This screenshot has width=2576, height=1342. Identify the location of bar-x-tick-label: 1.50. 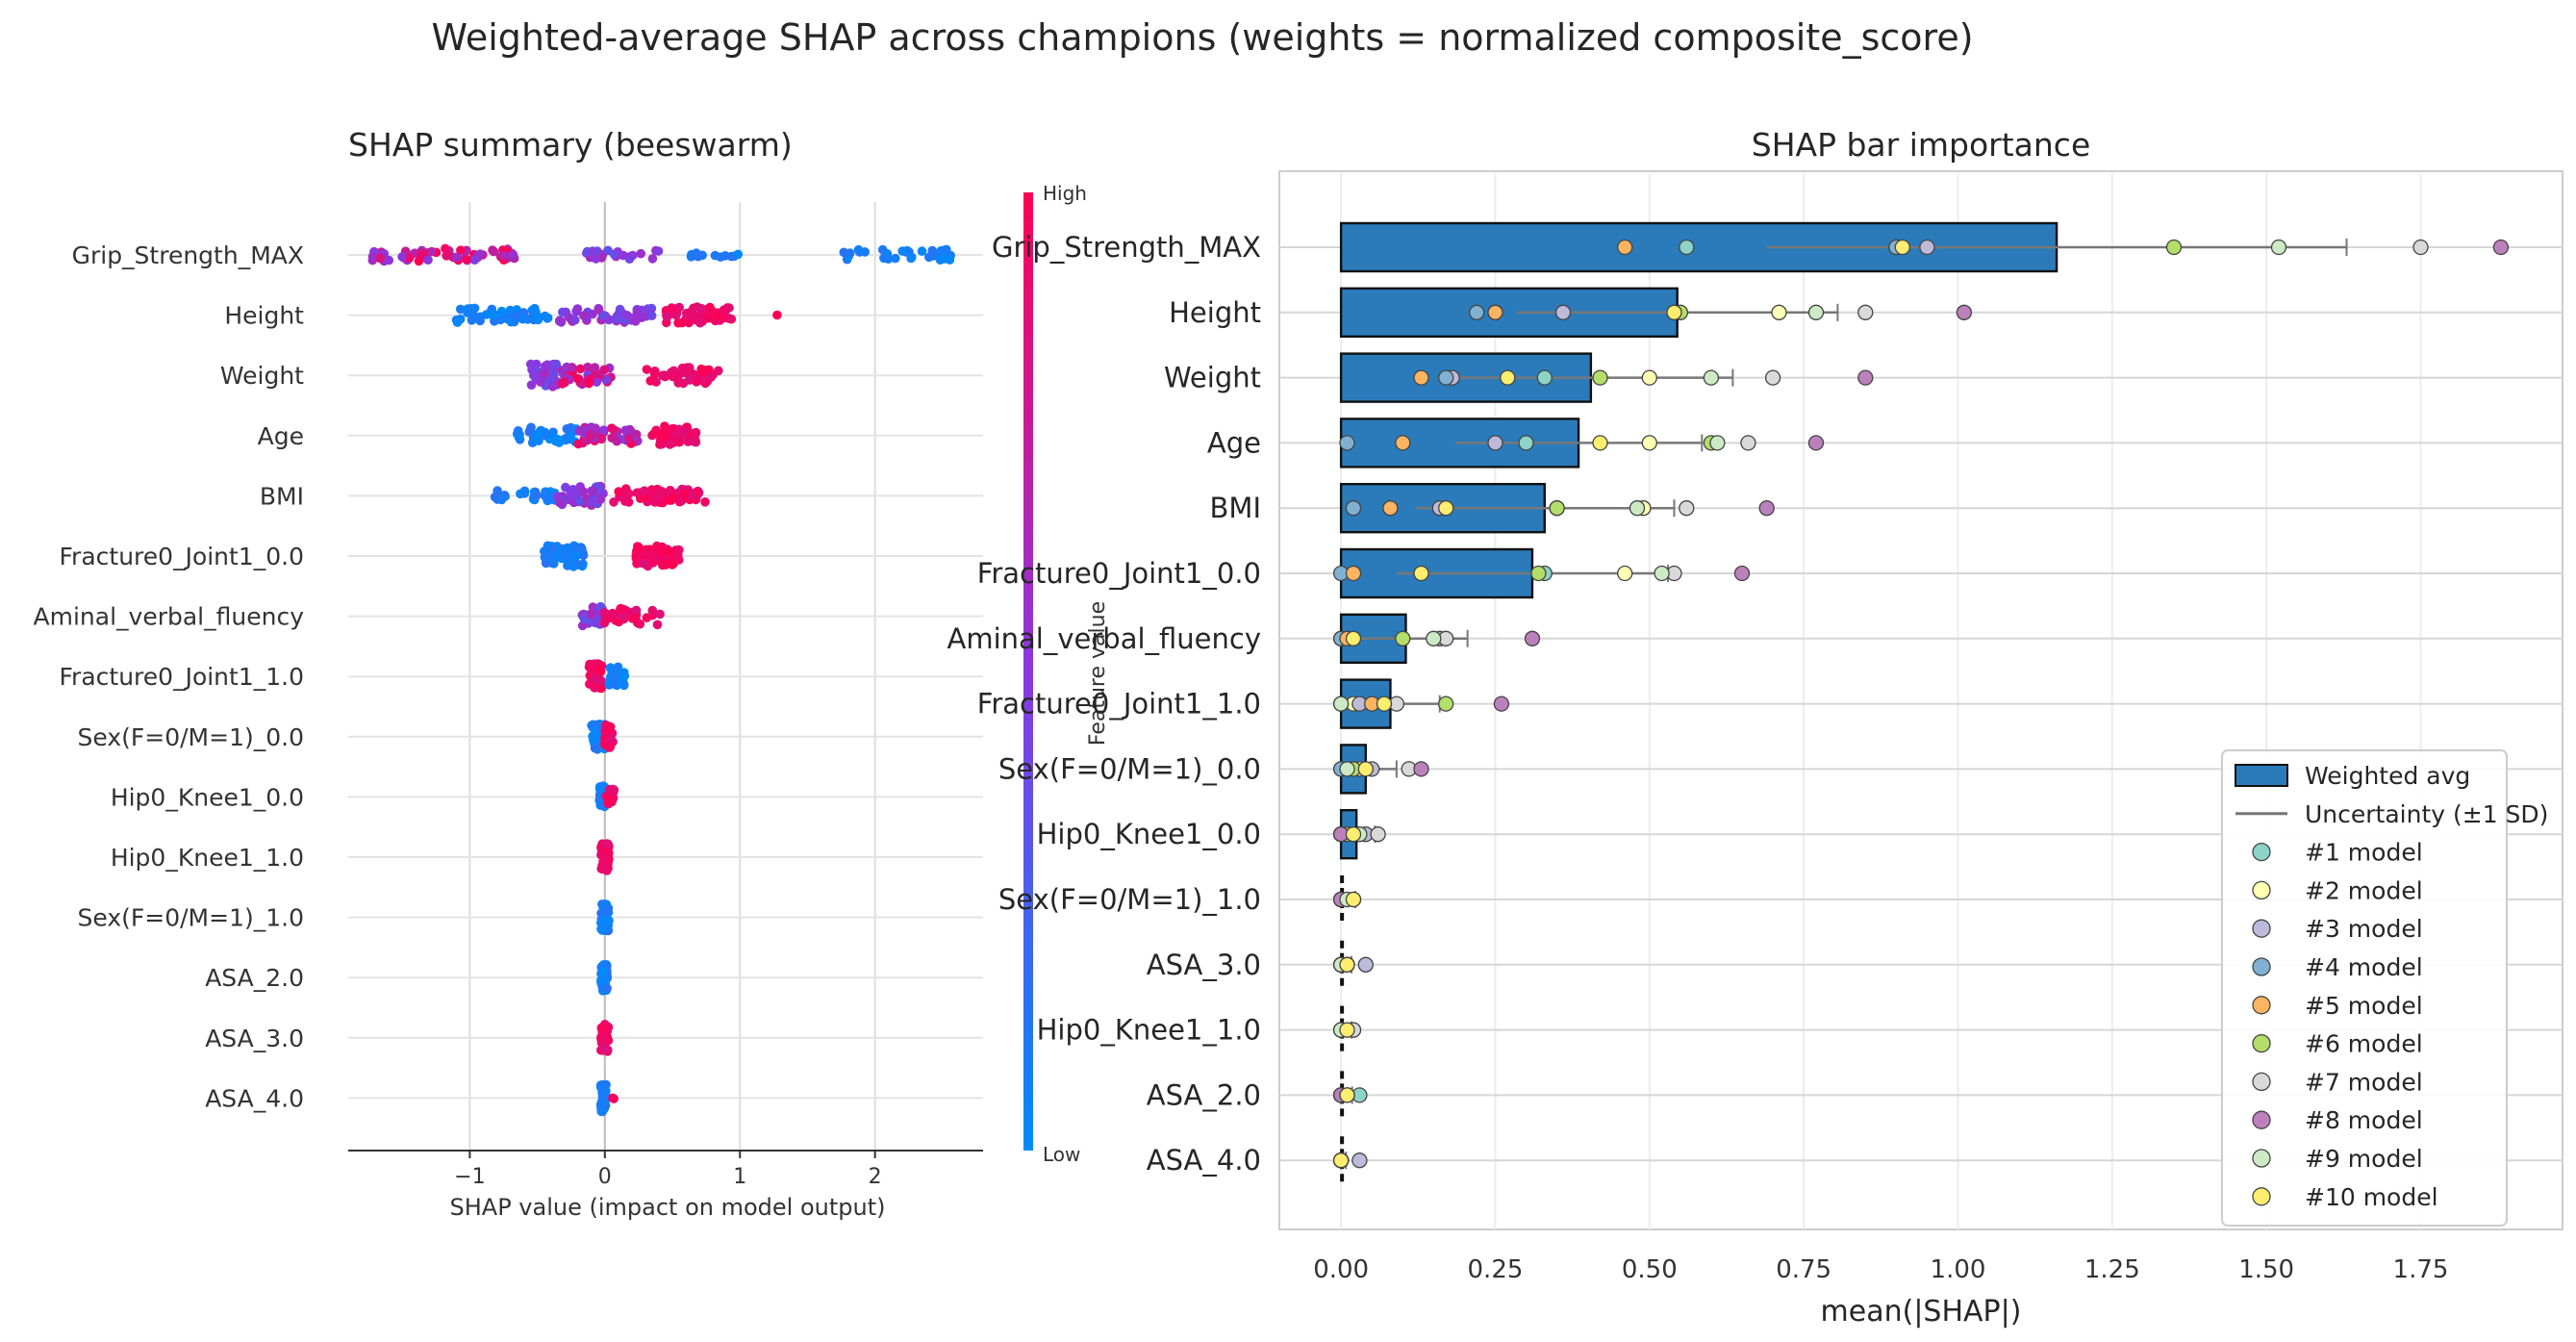
(2266, 1269).